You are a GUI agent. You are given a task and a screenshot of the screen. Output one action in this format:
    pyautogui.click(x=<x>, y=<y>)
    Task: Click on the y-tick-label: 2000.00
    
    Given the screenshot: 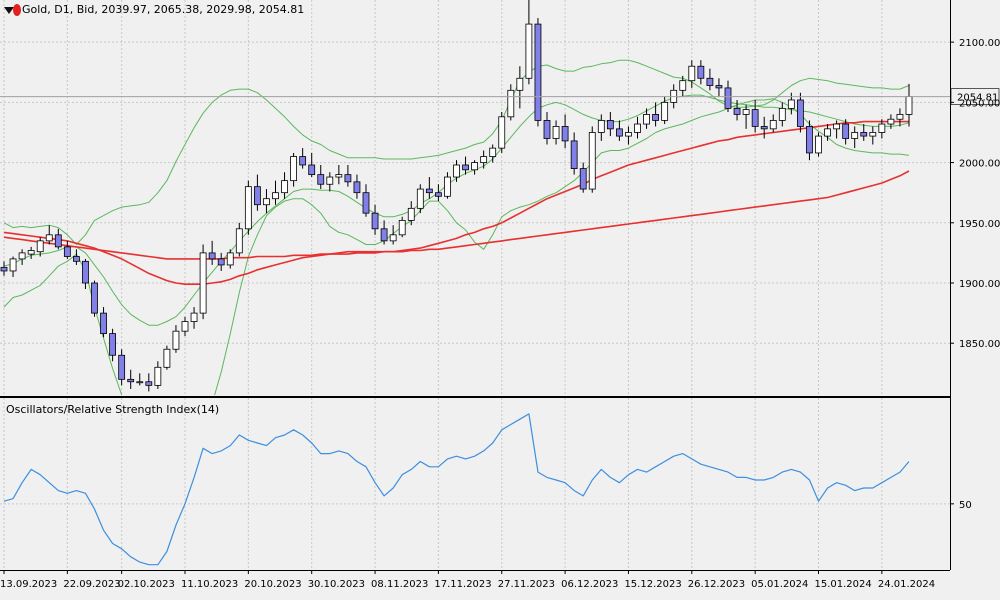 What is the action you would take?
    pyautogui.click(x=979, y=164)
    